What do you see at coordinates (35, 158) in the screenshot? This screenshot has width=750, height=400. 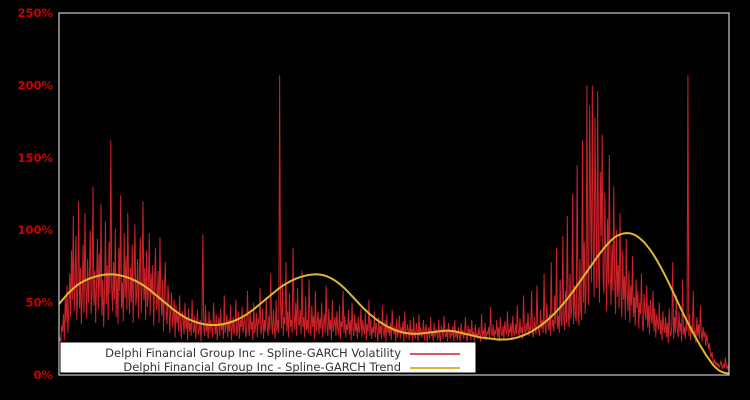 I see `y-axis-tick-label: 150%` at bounding box center [35, 158].